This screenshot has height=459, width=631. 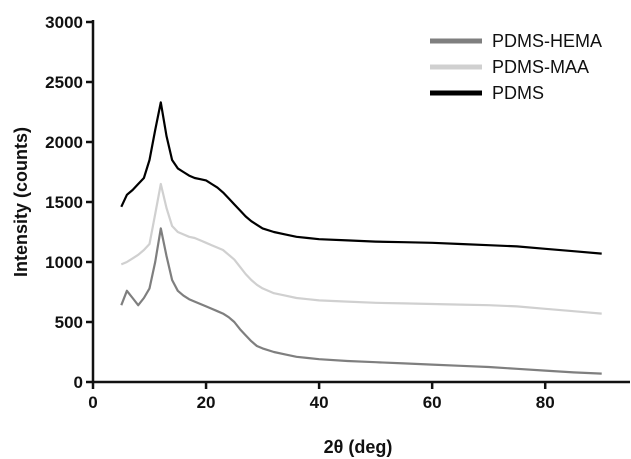 What do you see at coordinates (64, 82) in the screenshot?
I see `y-tick-label: 2500` at bounding box center [64, 82].